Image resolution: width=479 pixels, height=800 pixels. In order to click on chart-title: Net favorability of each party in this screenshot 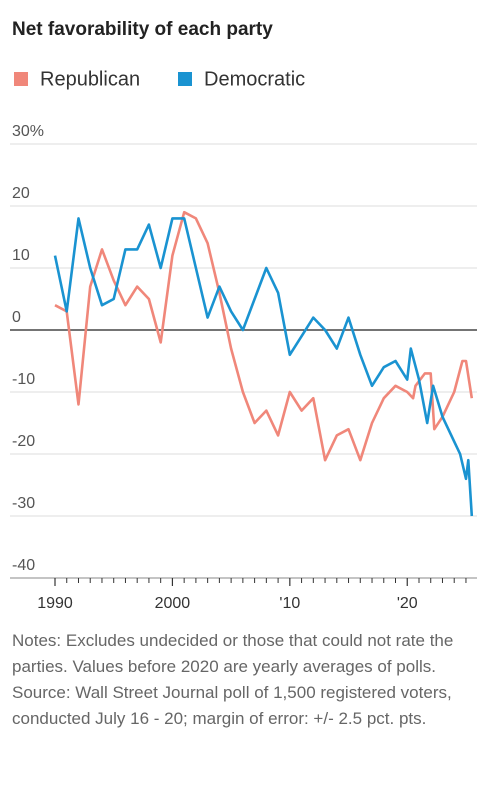, I will do `click(142, 29)`.